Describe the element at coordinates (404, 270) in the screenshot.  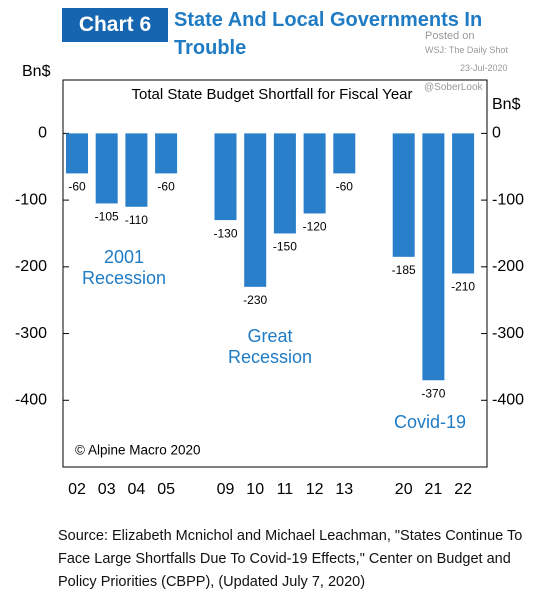
I see `value-label: -185` at that location.